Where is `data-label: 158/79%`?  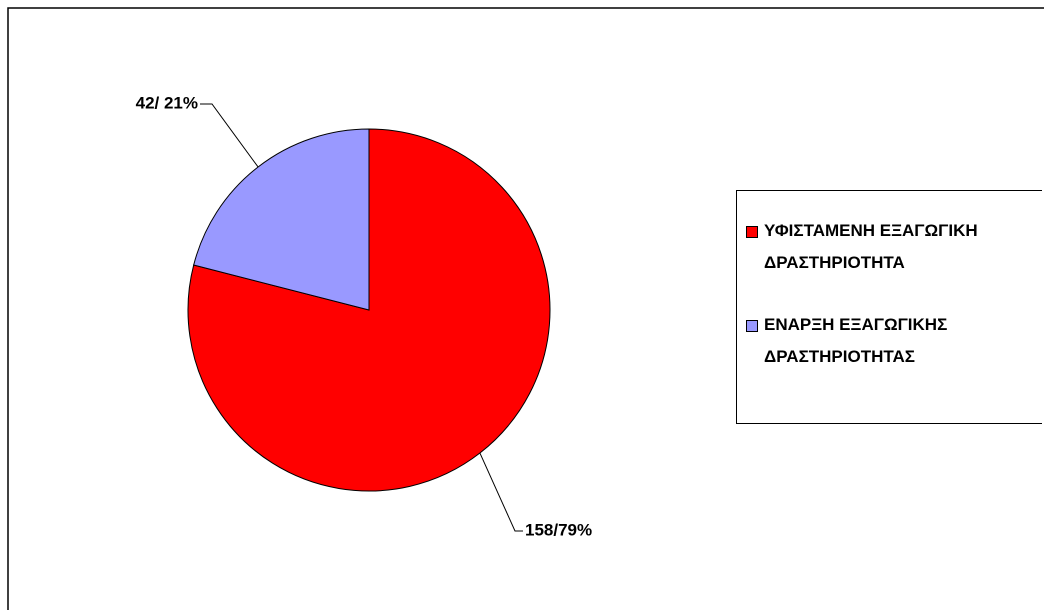
data-label: 158/79% is located at coordinates (558, 529).